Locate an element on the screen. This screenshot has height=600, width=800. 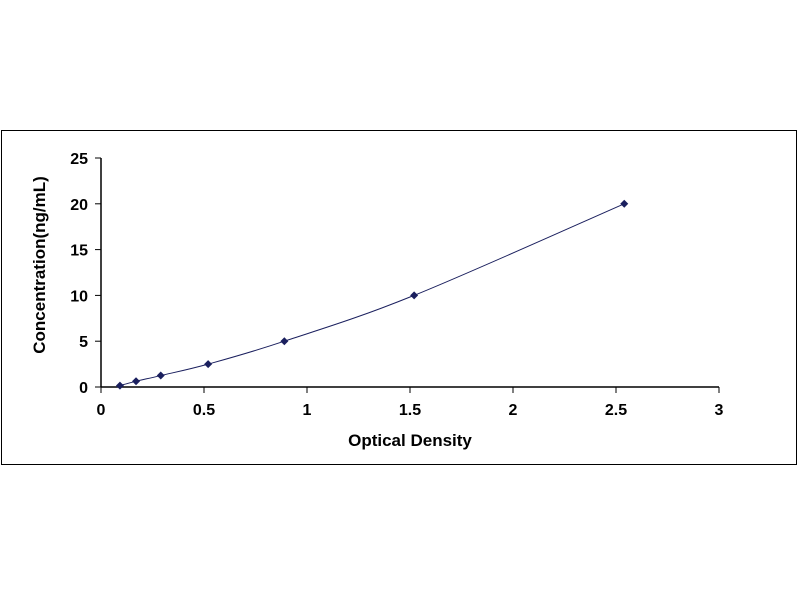
y-tick-label: 0 is located at coordinates (83, 388).